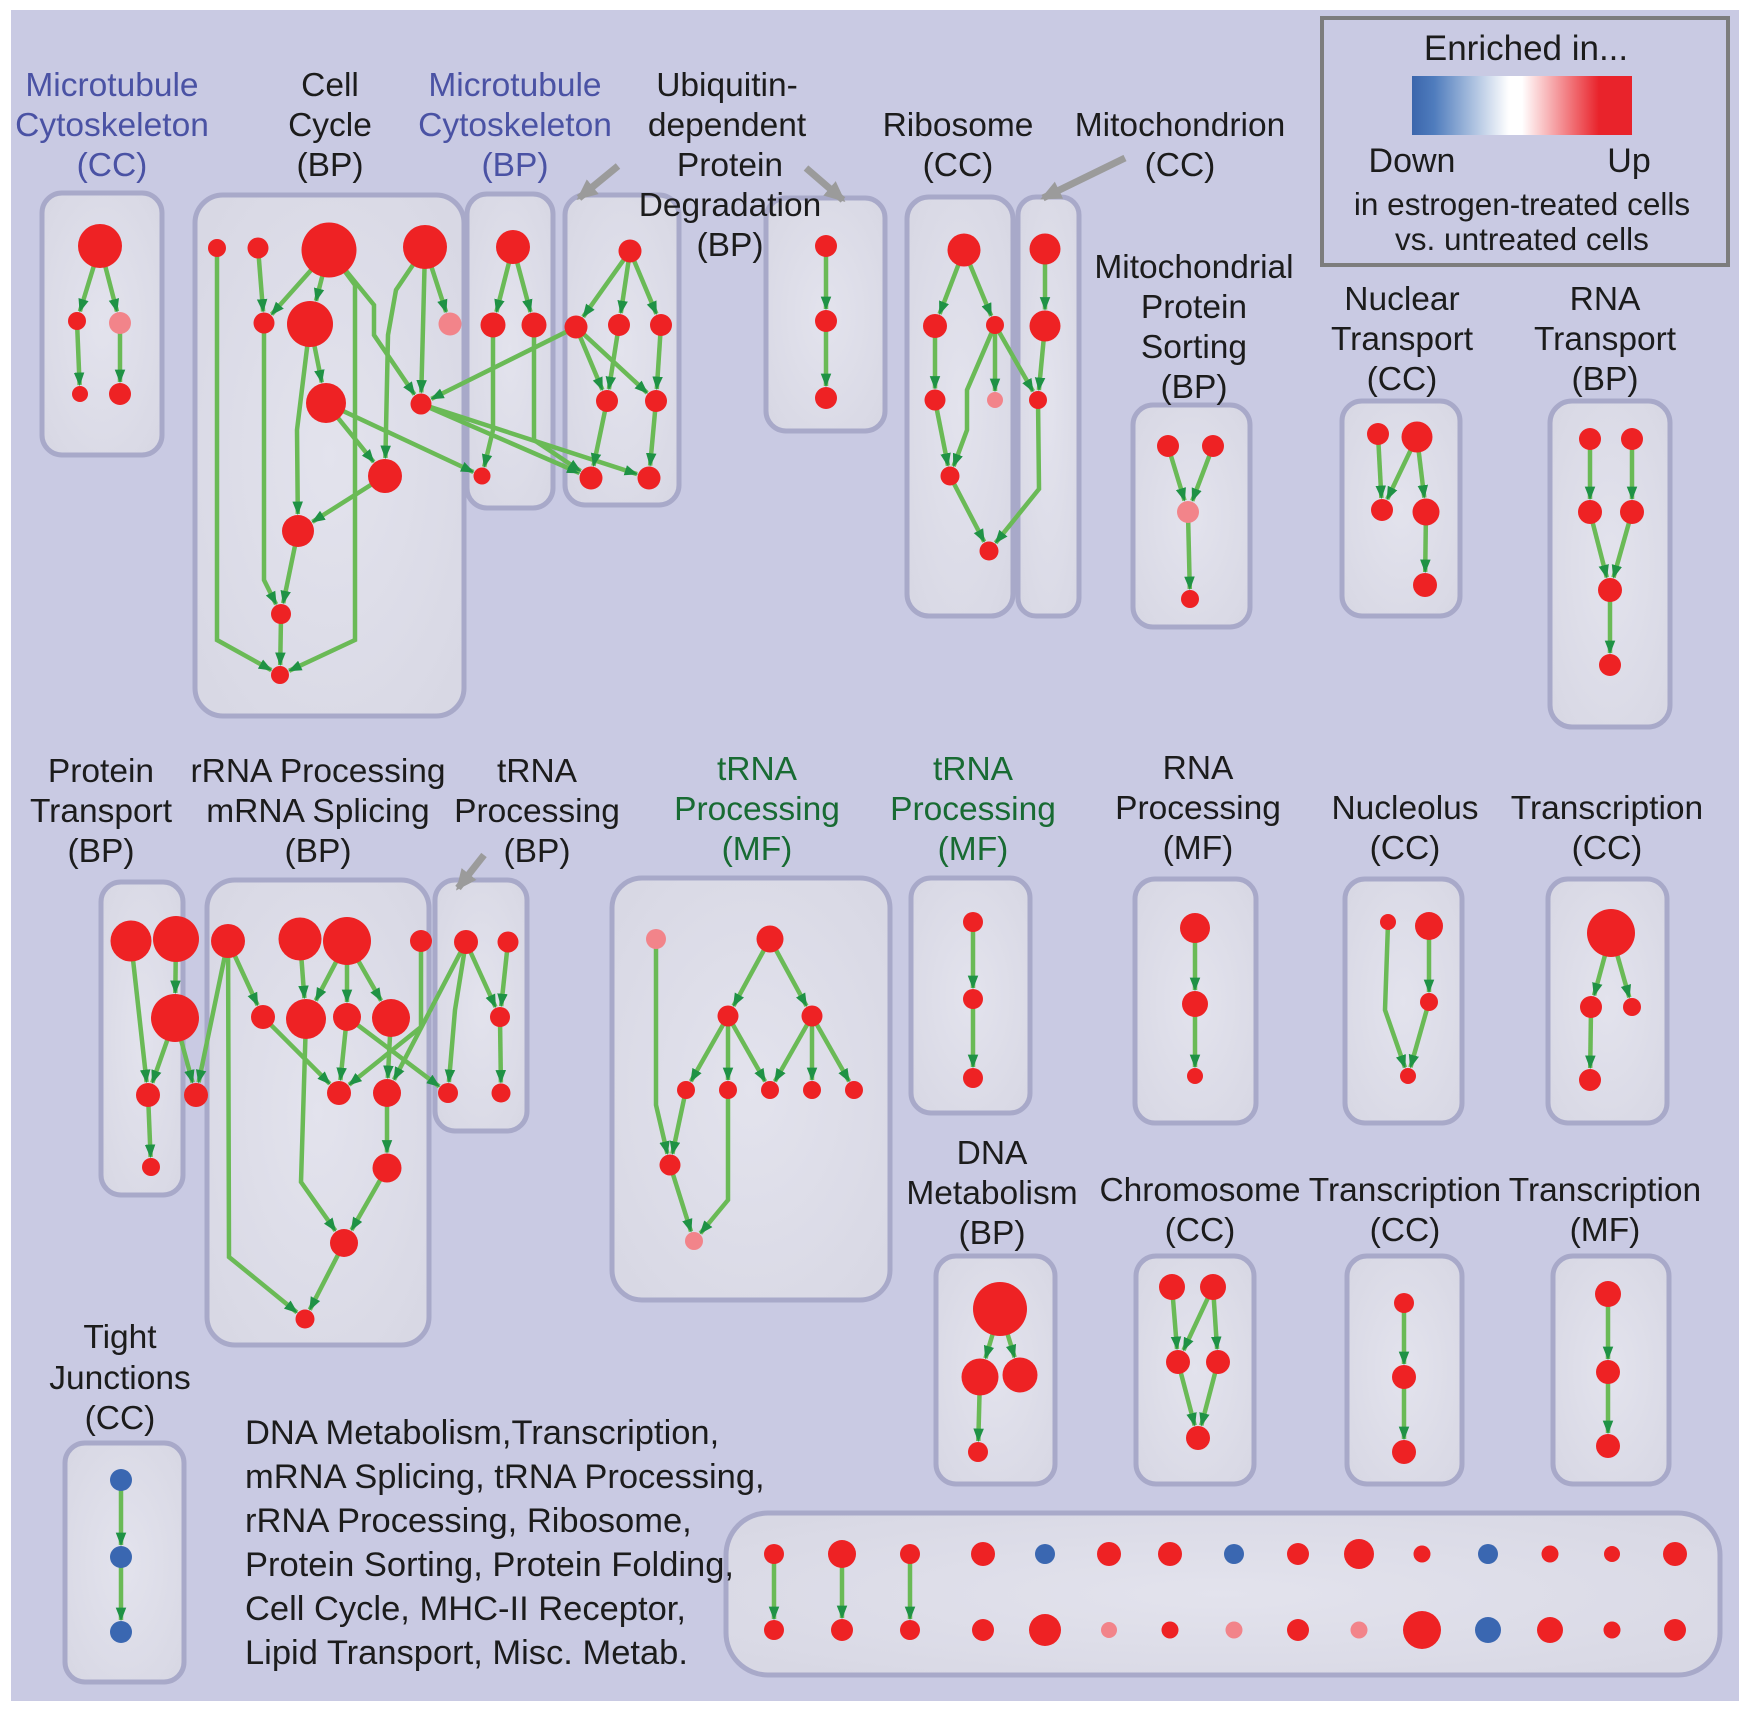 This screenshot has height=1720, width=1750. What do you see at coordinates (465, 1609) in the screenshot?
I see `svg-text: Cell Cycle, MHC-II Receptor,` at bounding box center [465, 1609].